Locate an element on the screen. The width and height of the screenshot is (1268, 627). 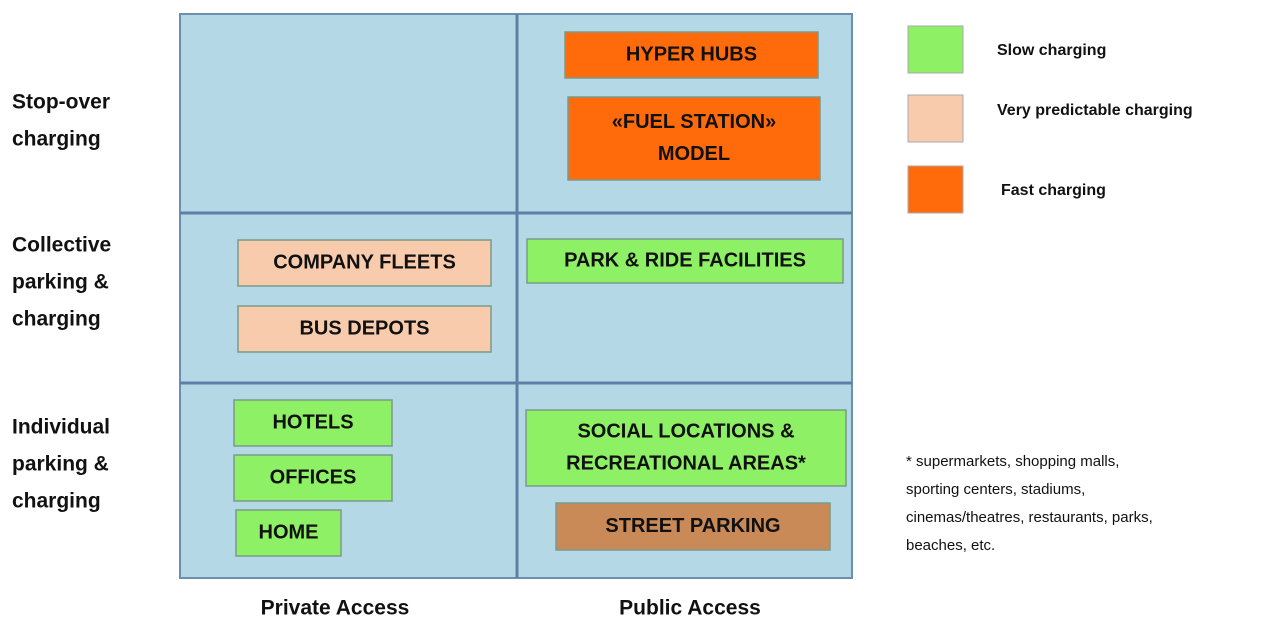
footnote-line: cinemas/theatres, restaurants, parks, is located at coordinates (1029, 517).